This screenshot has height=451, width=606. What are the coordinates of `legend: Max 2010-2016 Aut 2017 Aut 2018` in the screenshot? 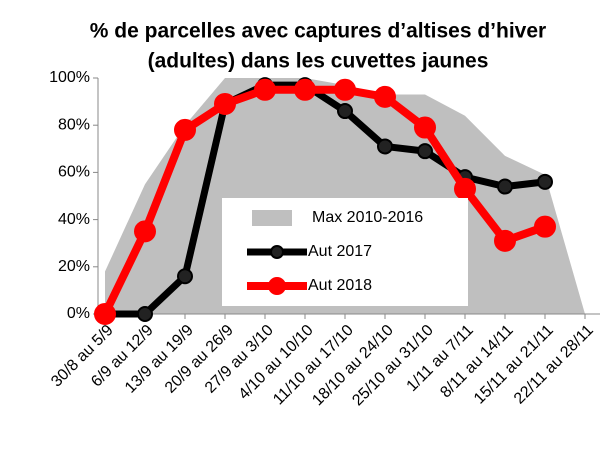 It's located at (345, 252).